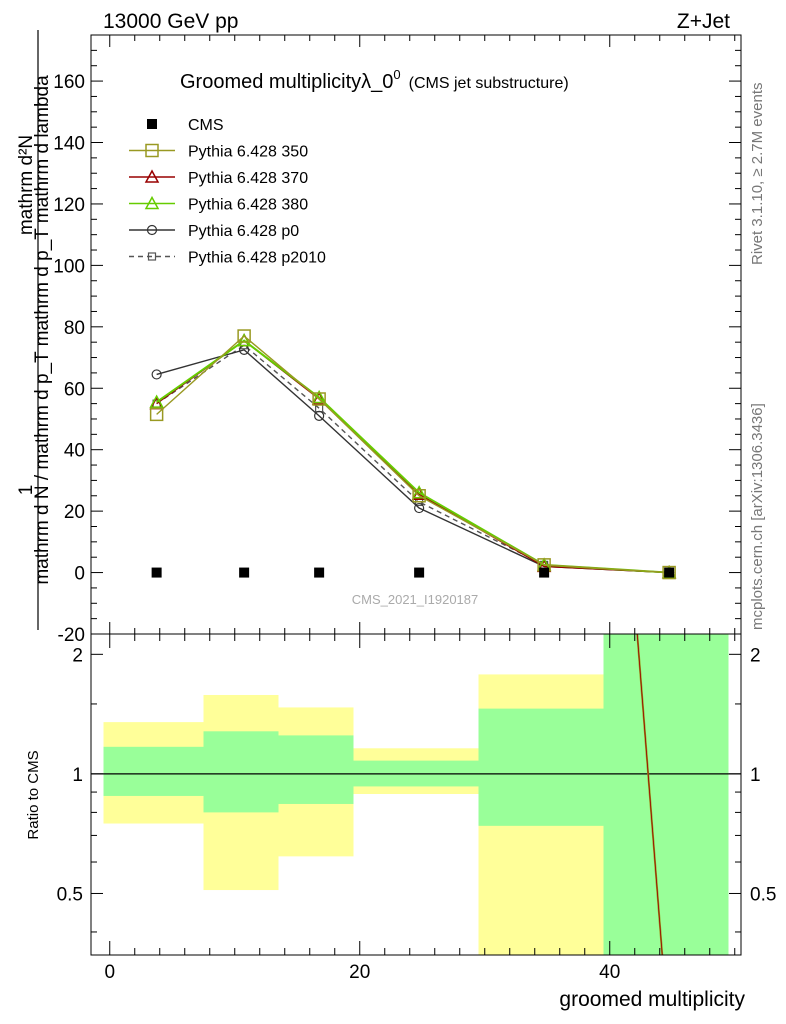 This screenshot has height=1024, width=786. I want to click on legend-entry: Pythia 6.428 370, so click(218, 178).